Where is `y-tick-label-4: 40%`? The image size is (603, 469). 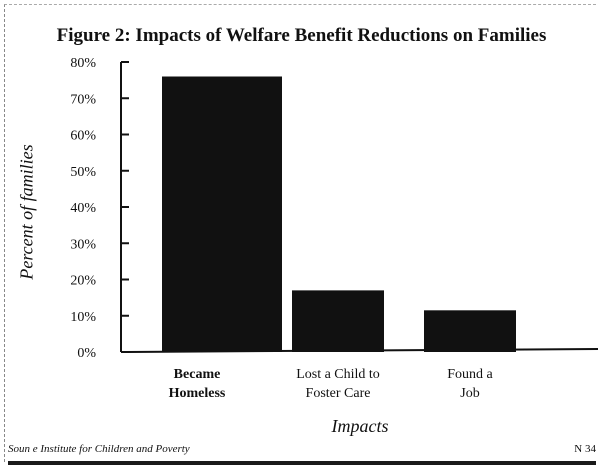 y-tick-label-4: 40% is located at coordinates (83, 208).